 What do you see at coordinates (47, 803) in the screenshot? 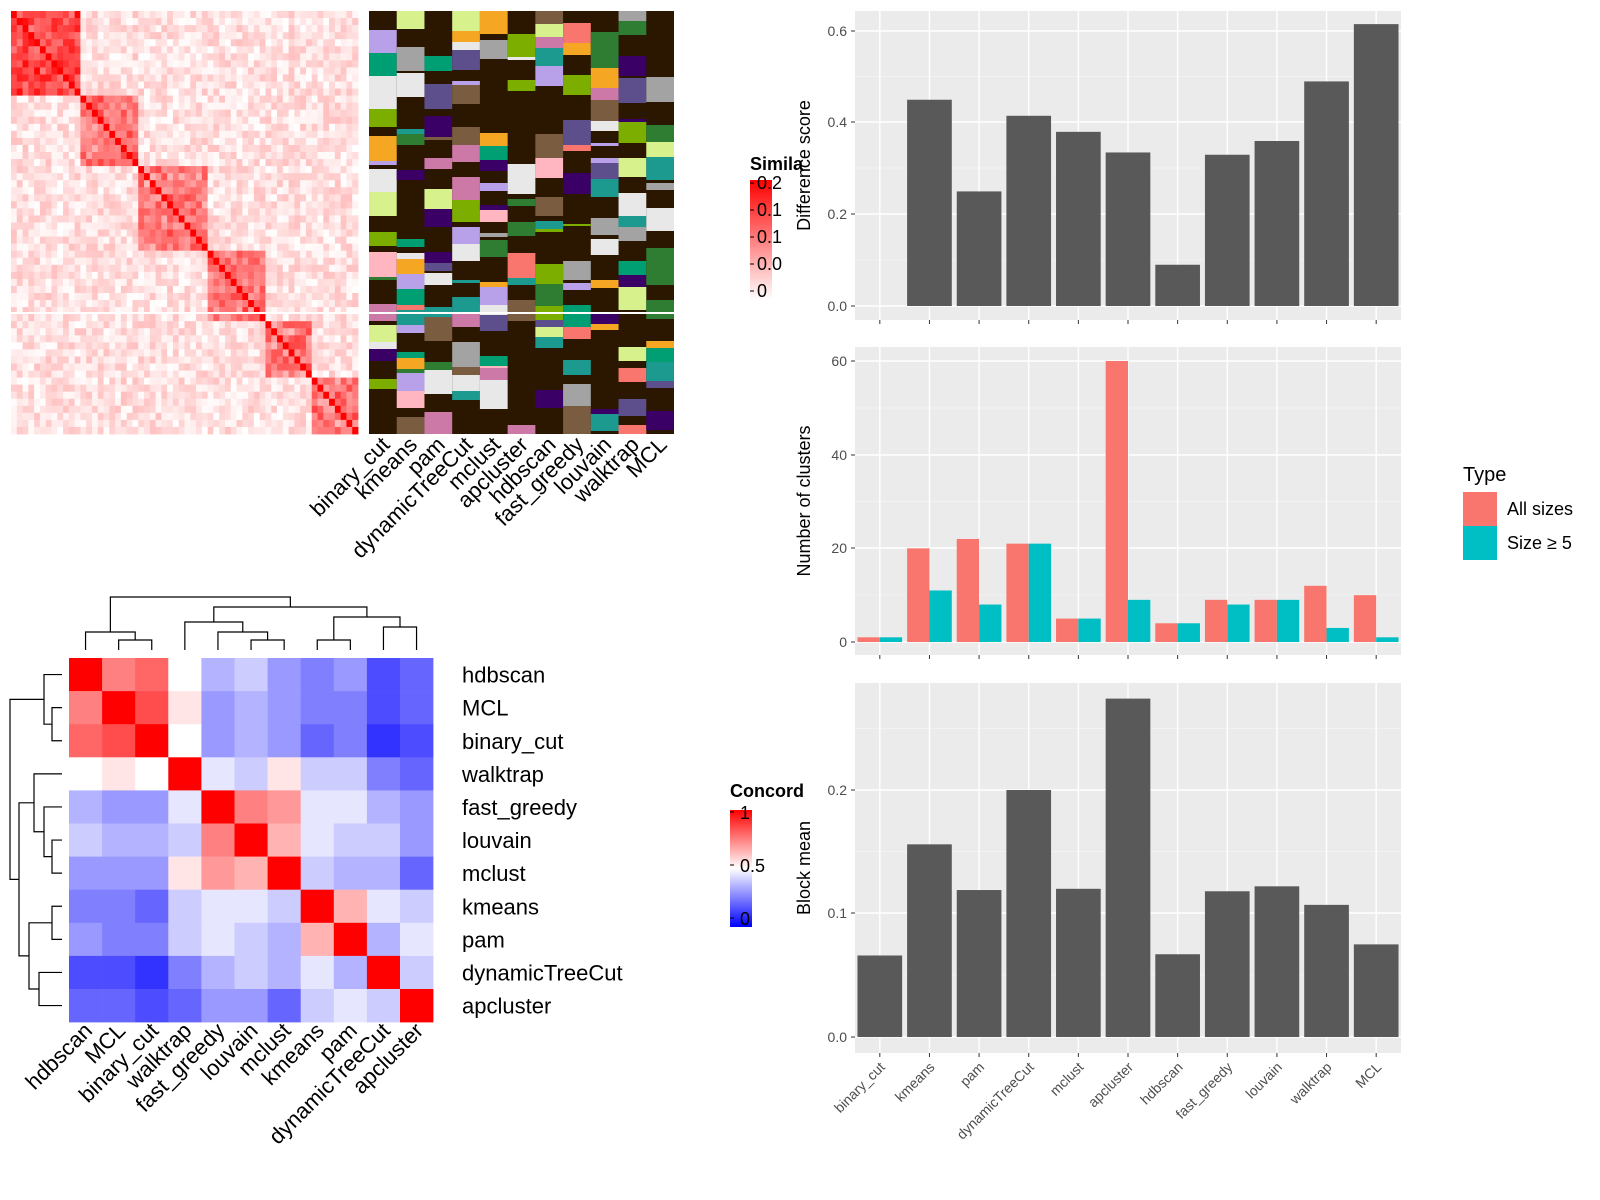
I see `dendrogram-branch` at bounding box center [47, 803].